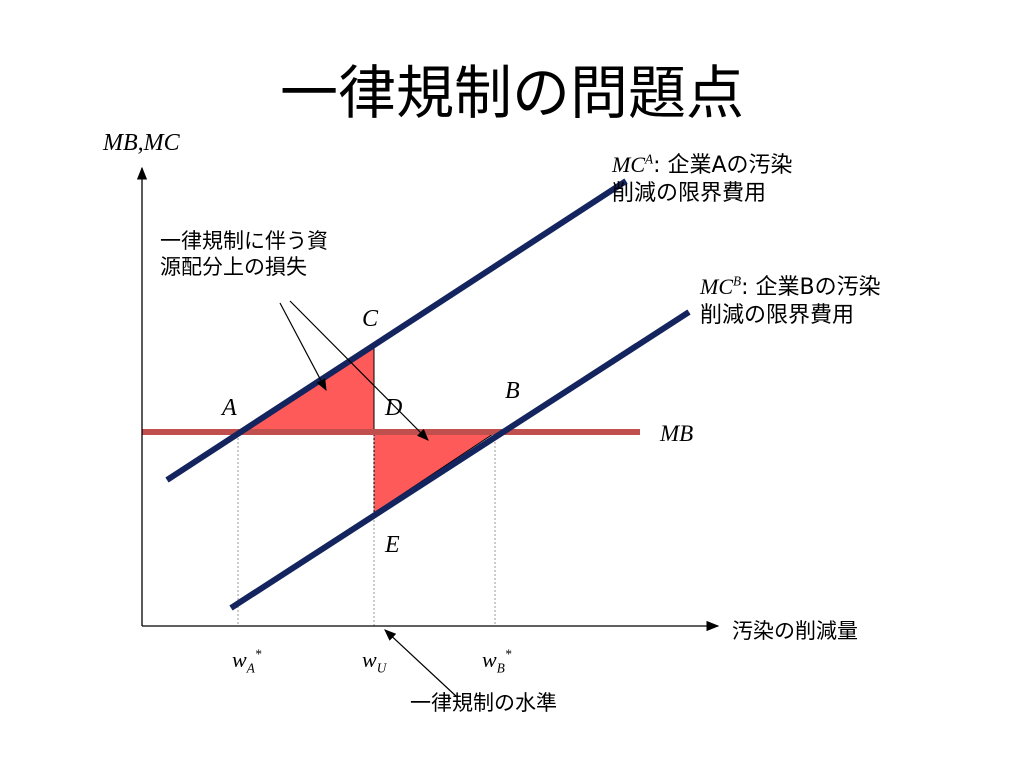  I want to click on x-axis-label: 汚染の削減量, so click(795, 631).